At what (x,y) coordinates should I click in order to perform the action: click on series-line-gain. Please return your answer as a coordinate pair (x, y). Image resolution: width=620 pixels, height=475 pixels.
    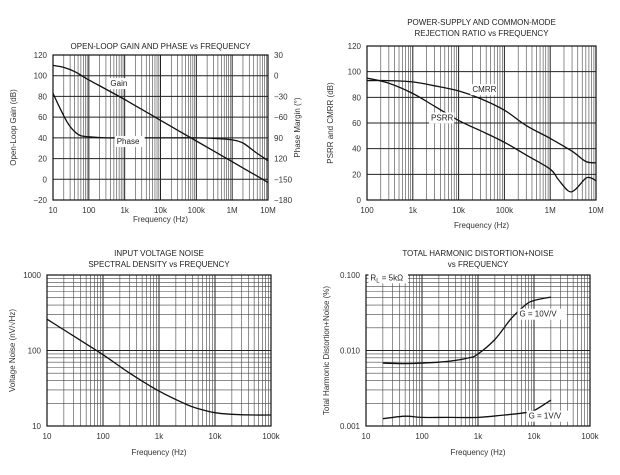
    Looking at the image, I should click on (160, 123).